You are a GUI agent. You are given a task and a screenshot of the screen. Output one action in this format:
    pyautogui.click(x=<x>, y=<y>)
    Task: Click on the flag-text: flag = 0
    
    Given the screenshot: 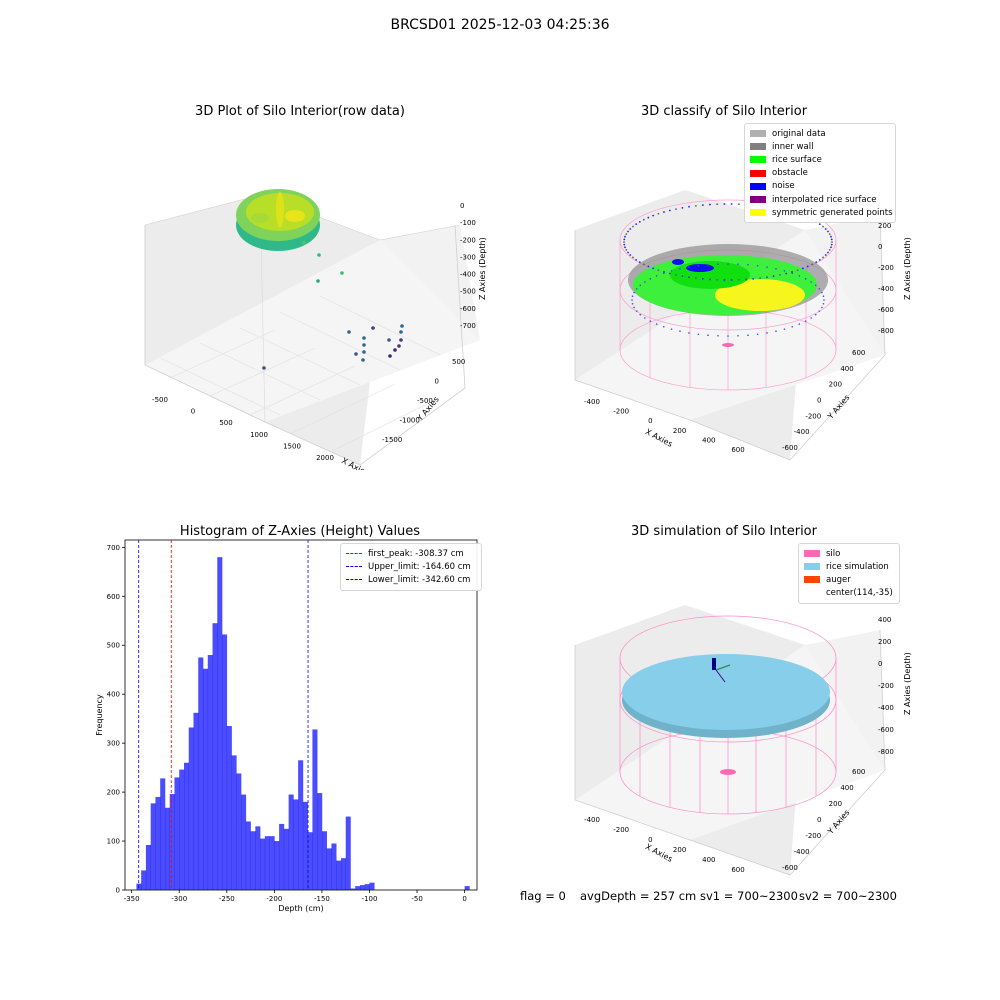 What is the action you would take?
    pyautogui.click(x=543, y=896)
    